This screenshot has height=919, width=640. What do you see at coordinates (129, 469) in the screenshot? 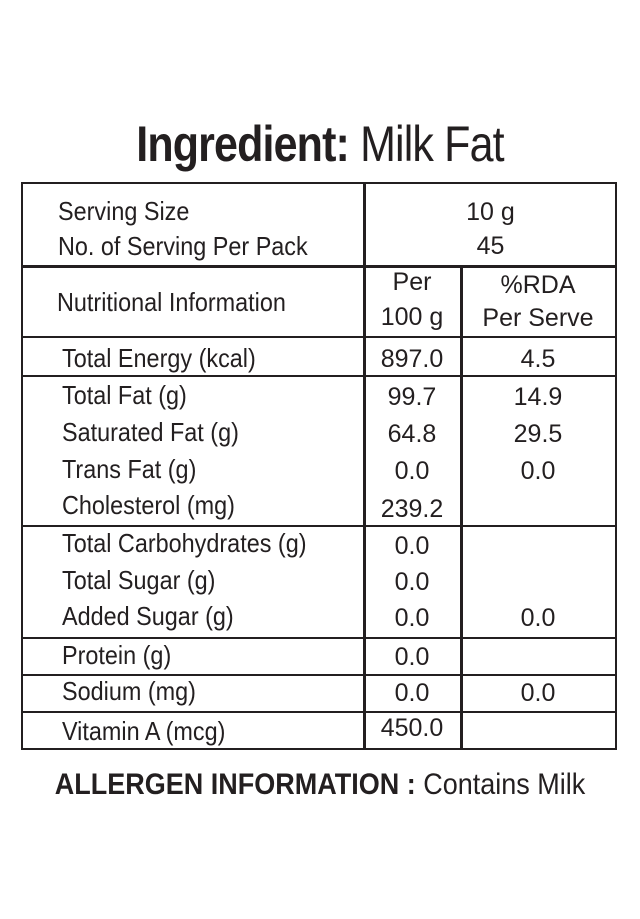
I see `nutrient-label: Trans Fat (g)` at bounding box center [129, 469].